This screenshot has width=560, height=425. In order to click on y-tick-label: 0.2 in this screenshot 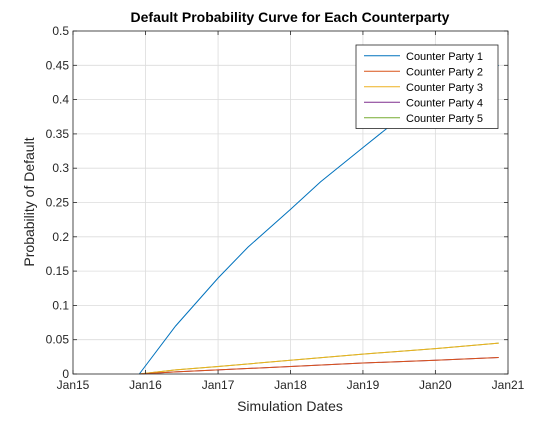, I will do `click(60, 237)`.